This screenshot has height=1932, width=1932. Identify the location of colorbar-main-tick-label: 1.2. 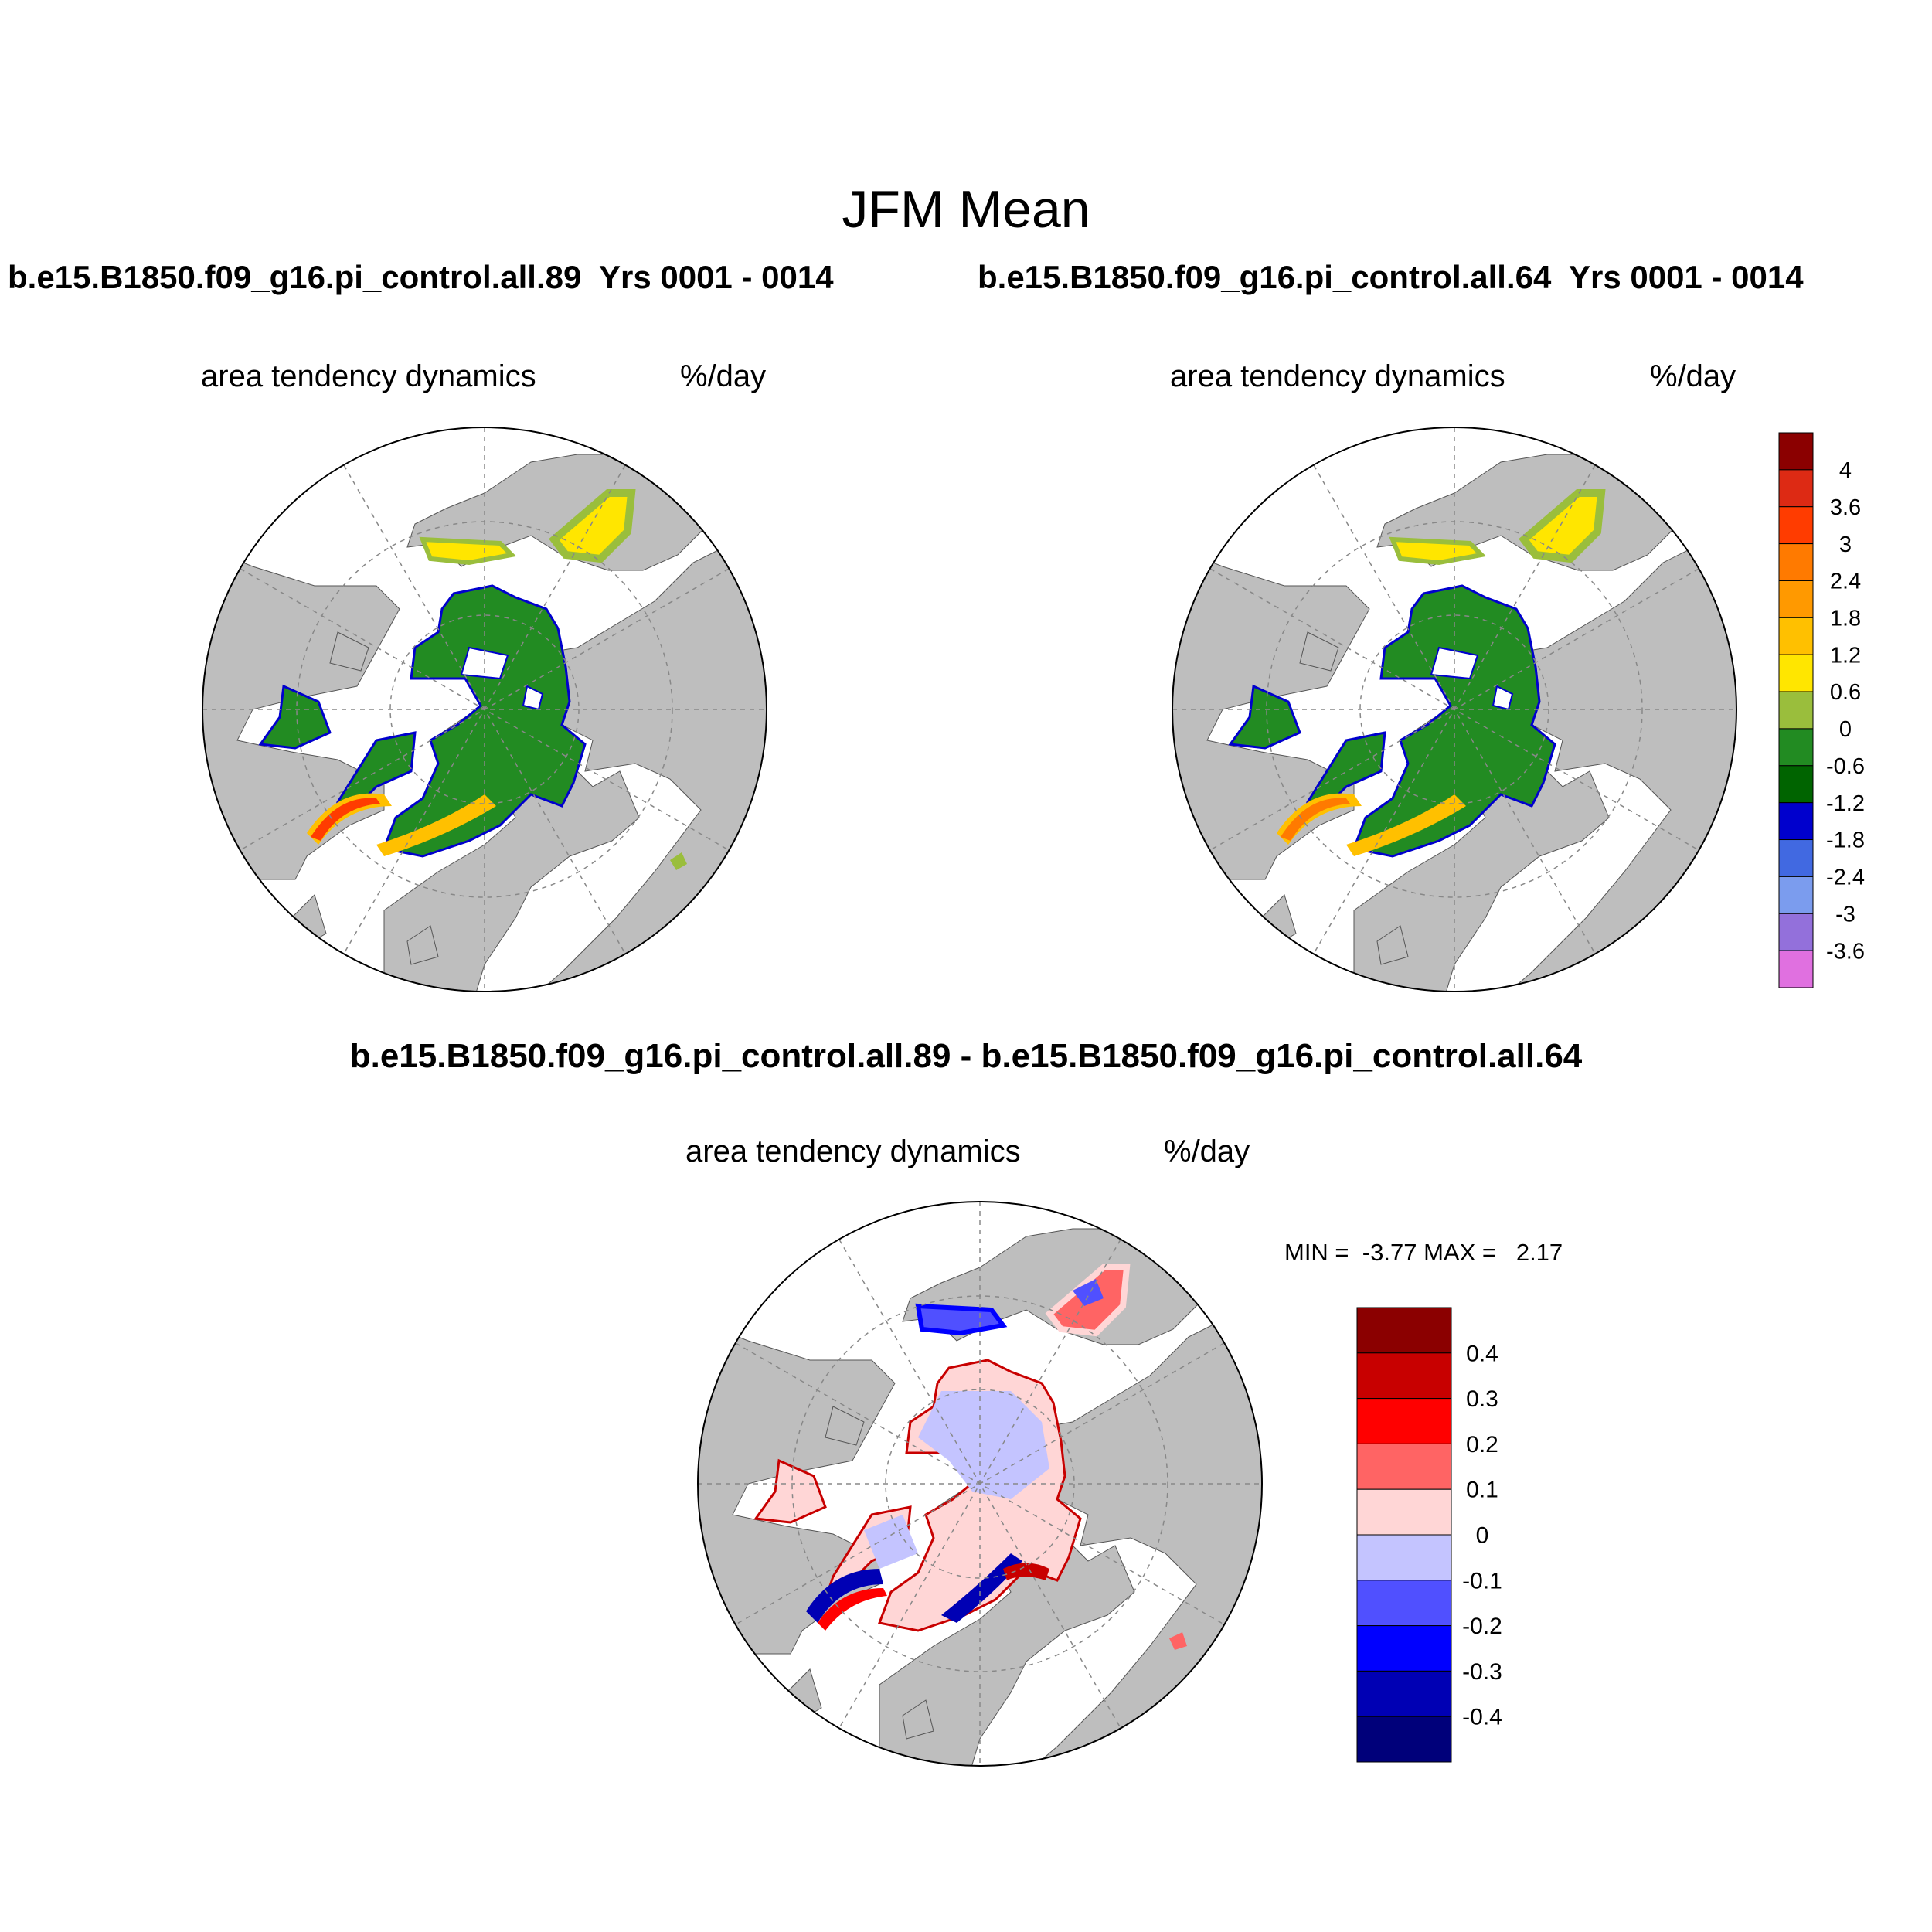
(1845, 656).